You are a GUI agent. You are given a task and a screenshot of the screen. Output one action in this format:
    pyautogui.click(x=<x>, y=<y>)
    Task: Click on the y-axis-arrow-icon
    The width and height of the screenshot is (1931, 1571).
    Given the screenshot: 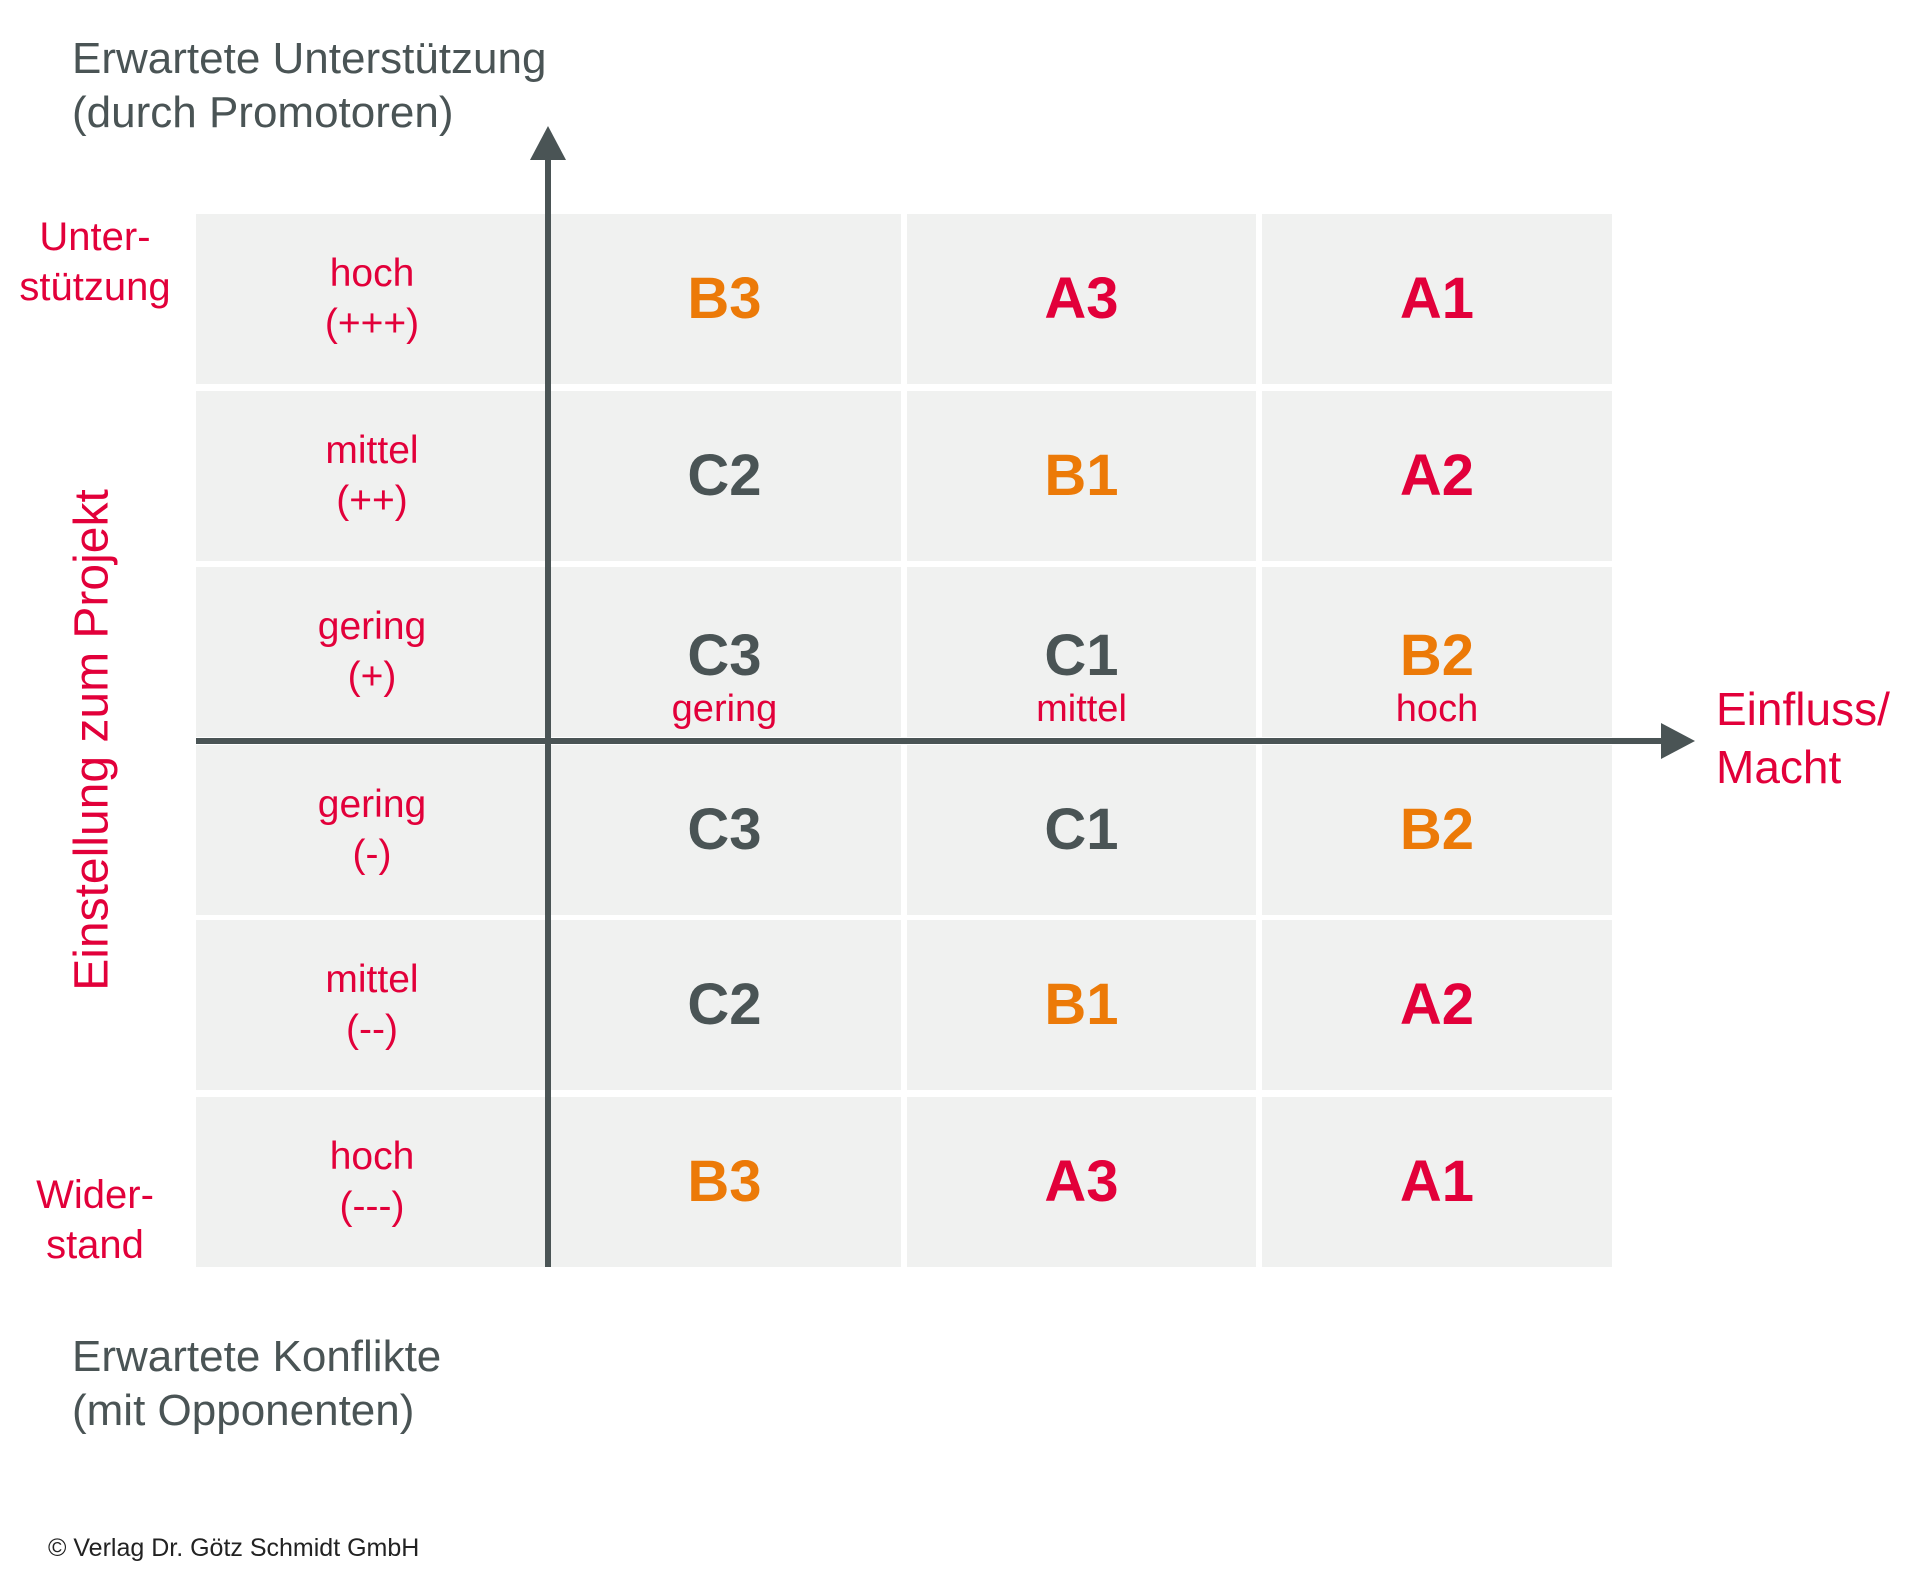 What is the action you would take?
    pyautogui.click(x=548, y=143)
    